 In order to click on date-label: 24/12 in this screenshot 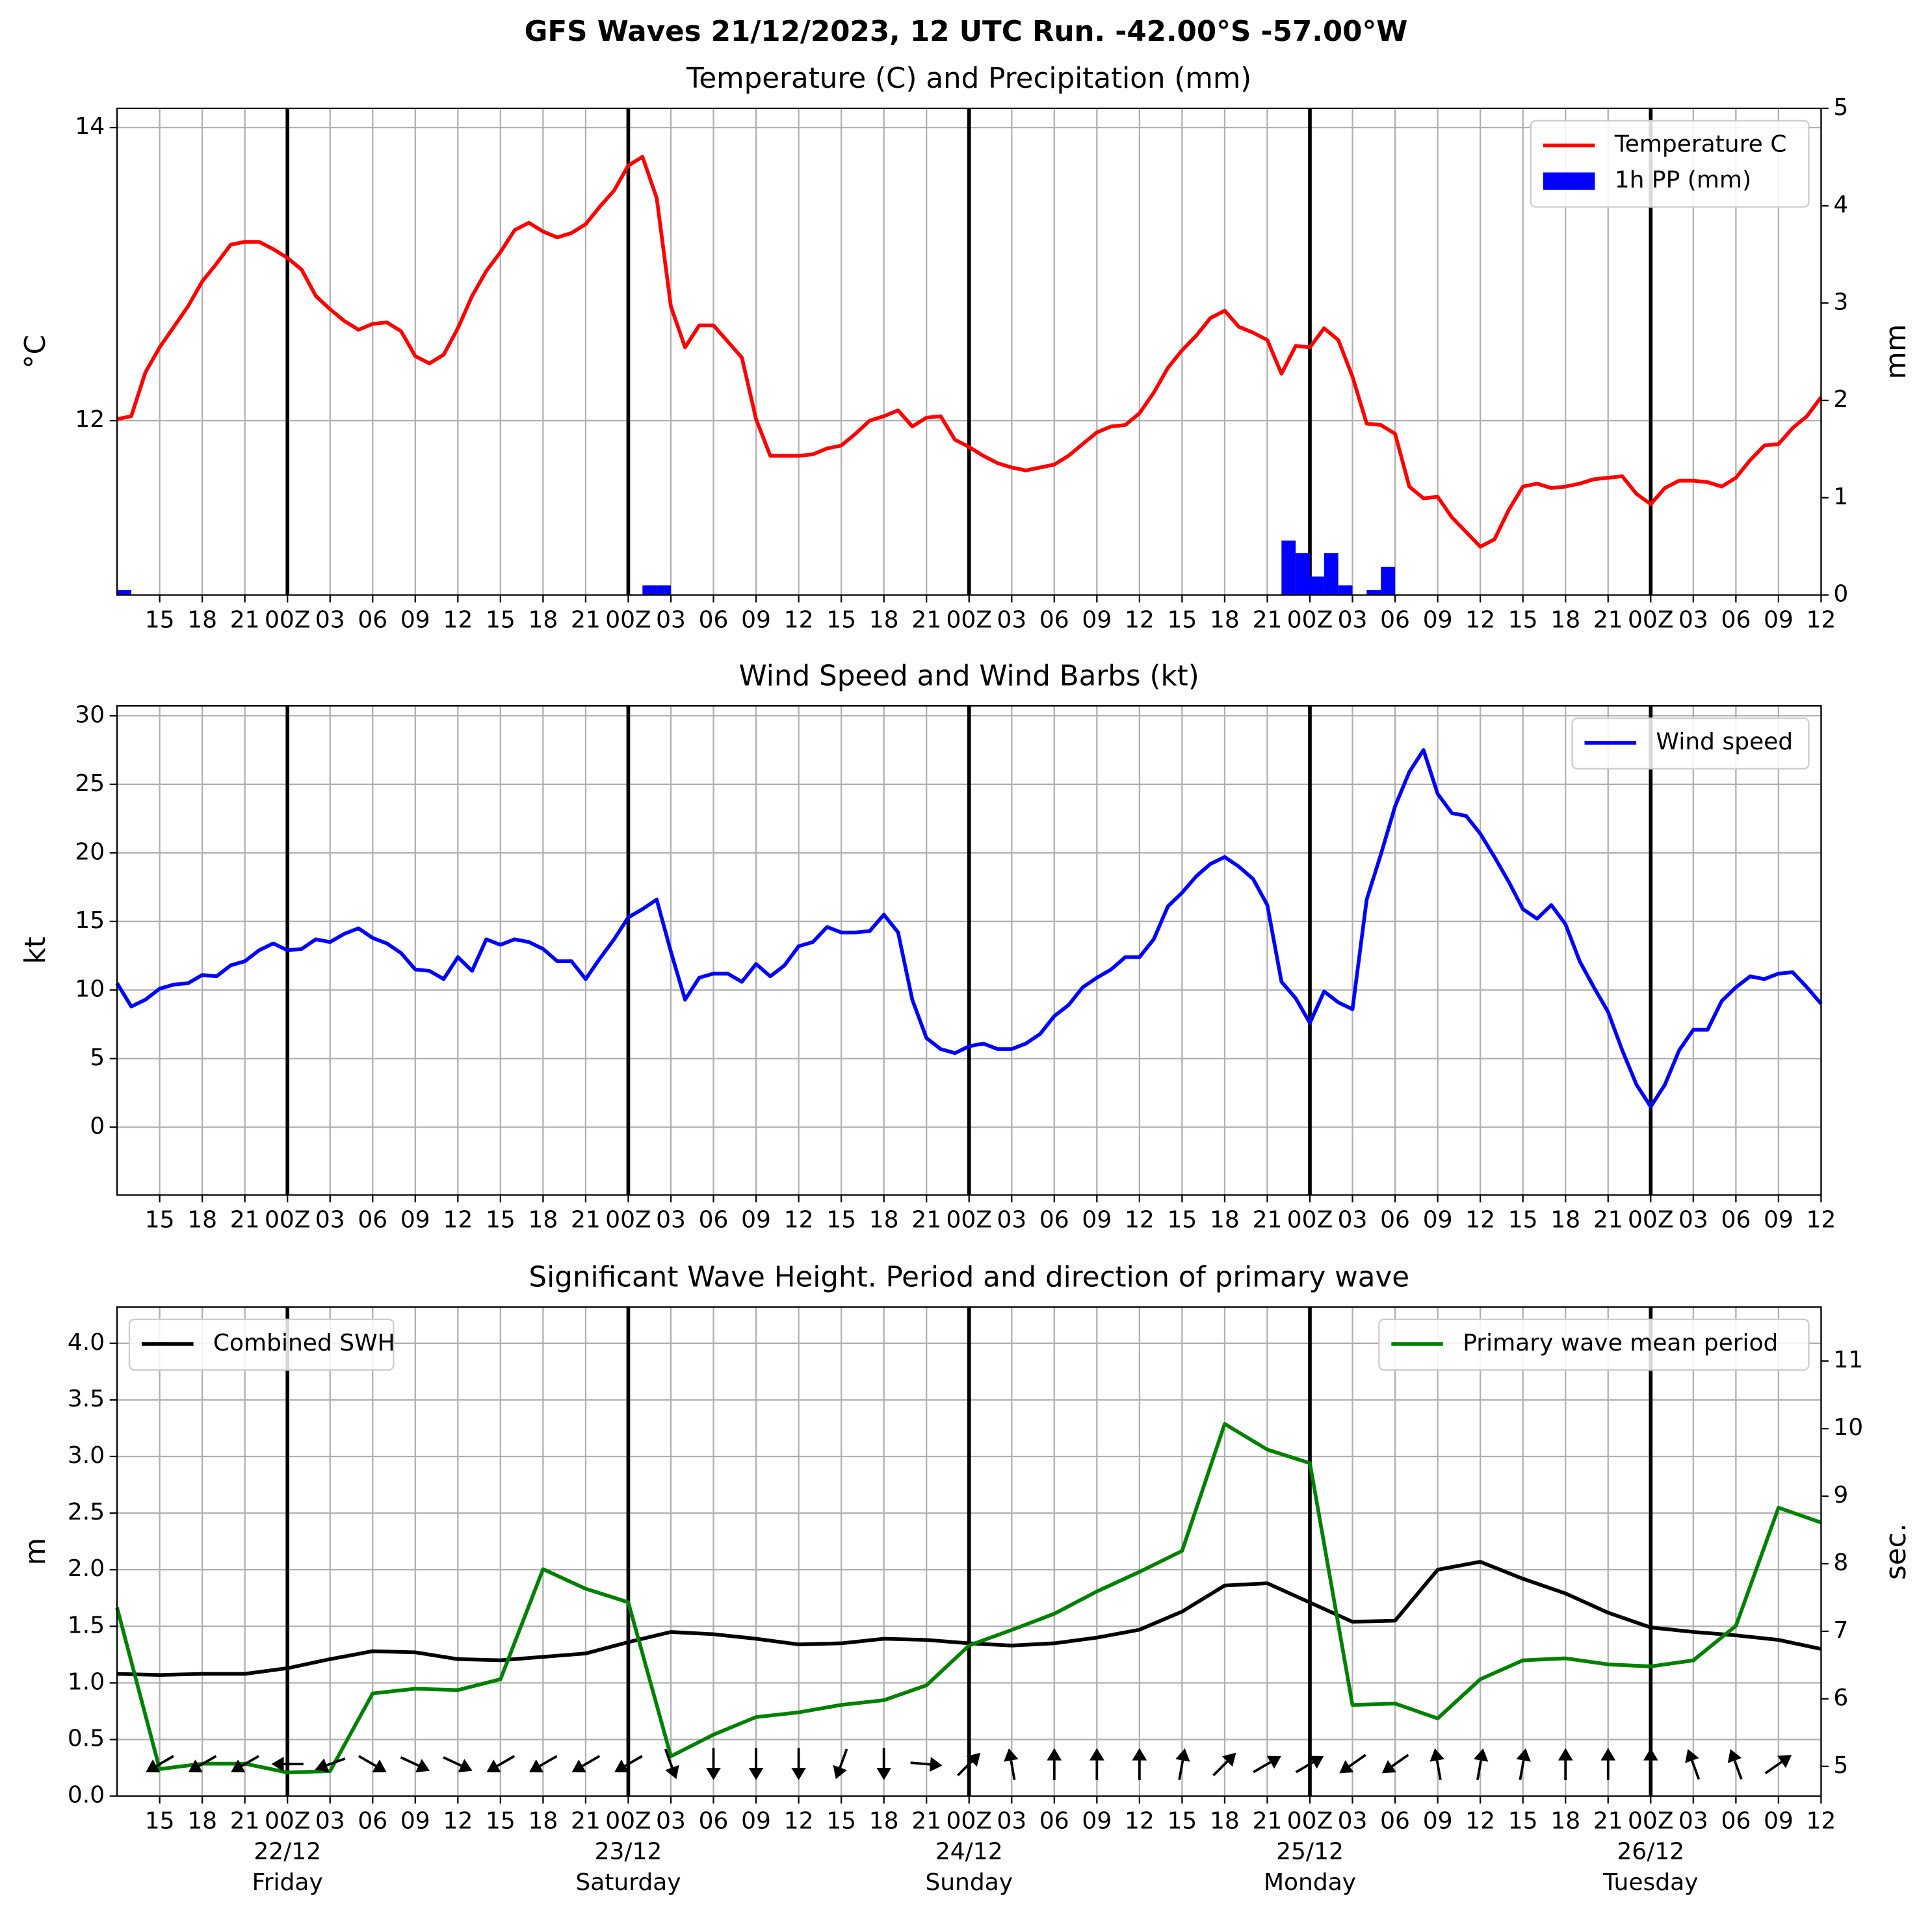, I will do `click(969, 1852)`.